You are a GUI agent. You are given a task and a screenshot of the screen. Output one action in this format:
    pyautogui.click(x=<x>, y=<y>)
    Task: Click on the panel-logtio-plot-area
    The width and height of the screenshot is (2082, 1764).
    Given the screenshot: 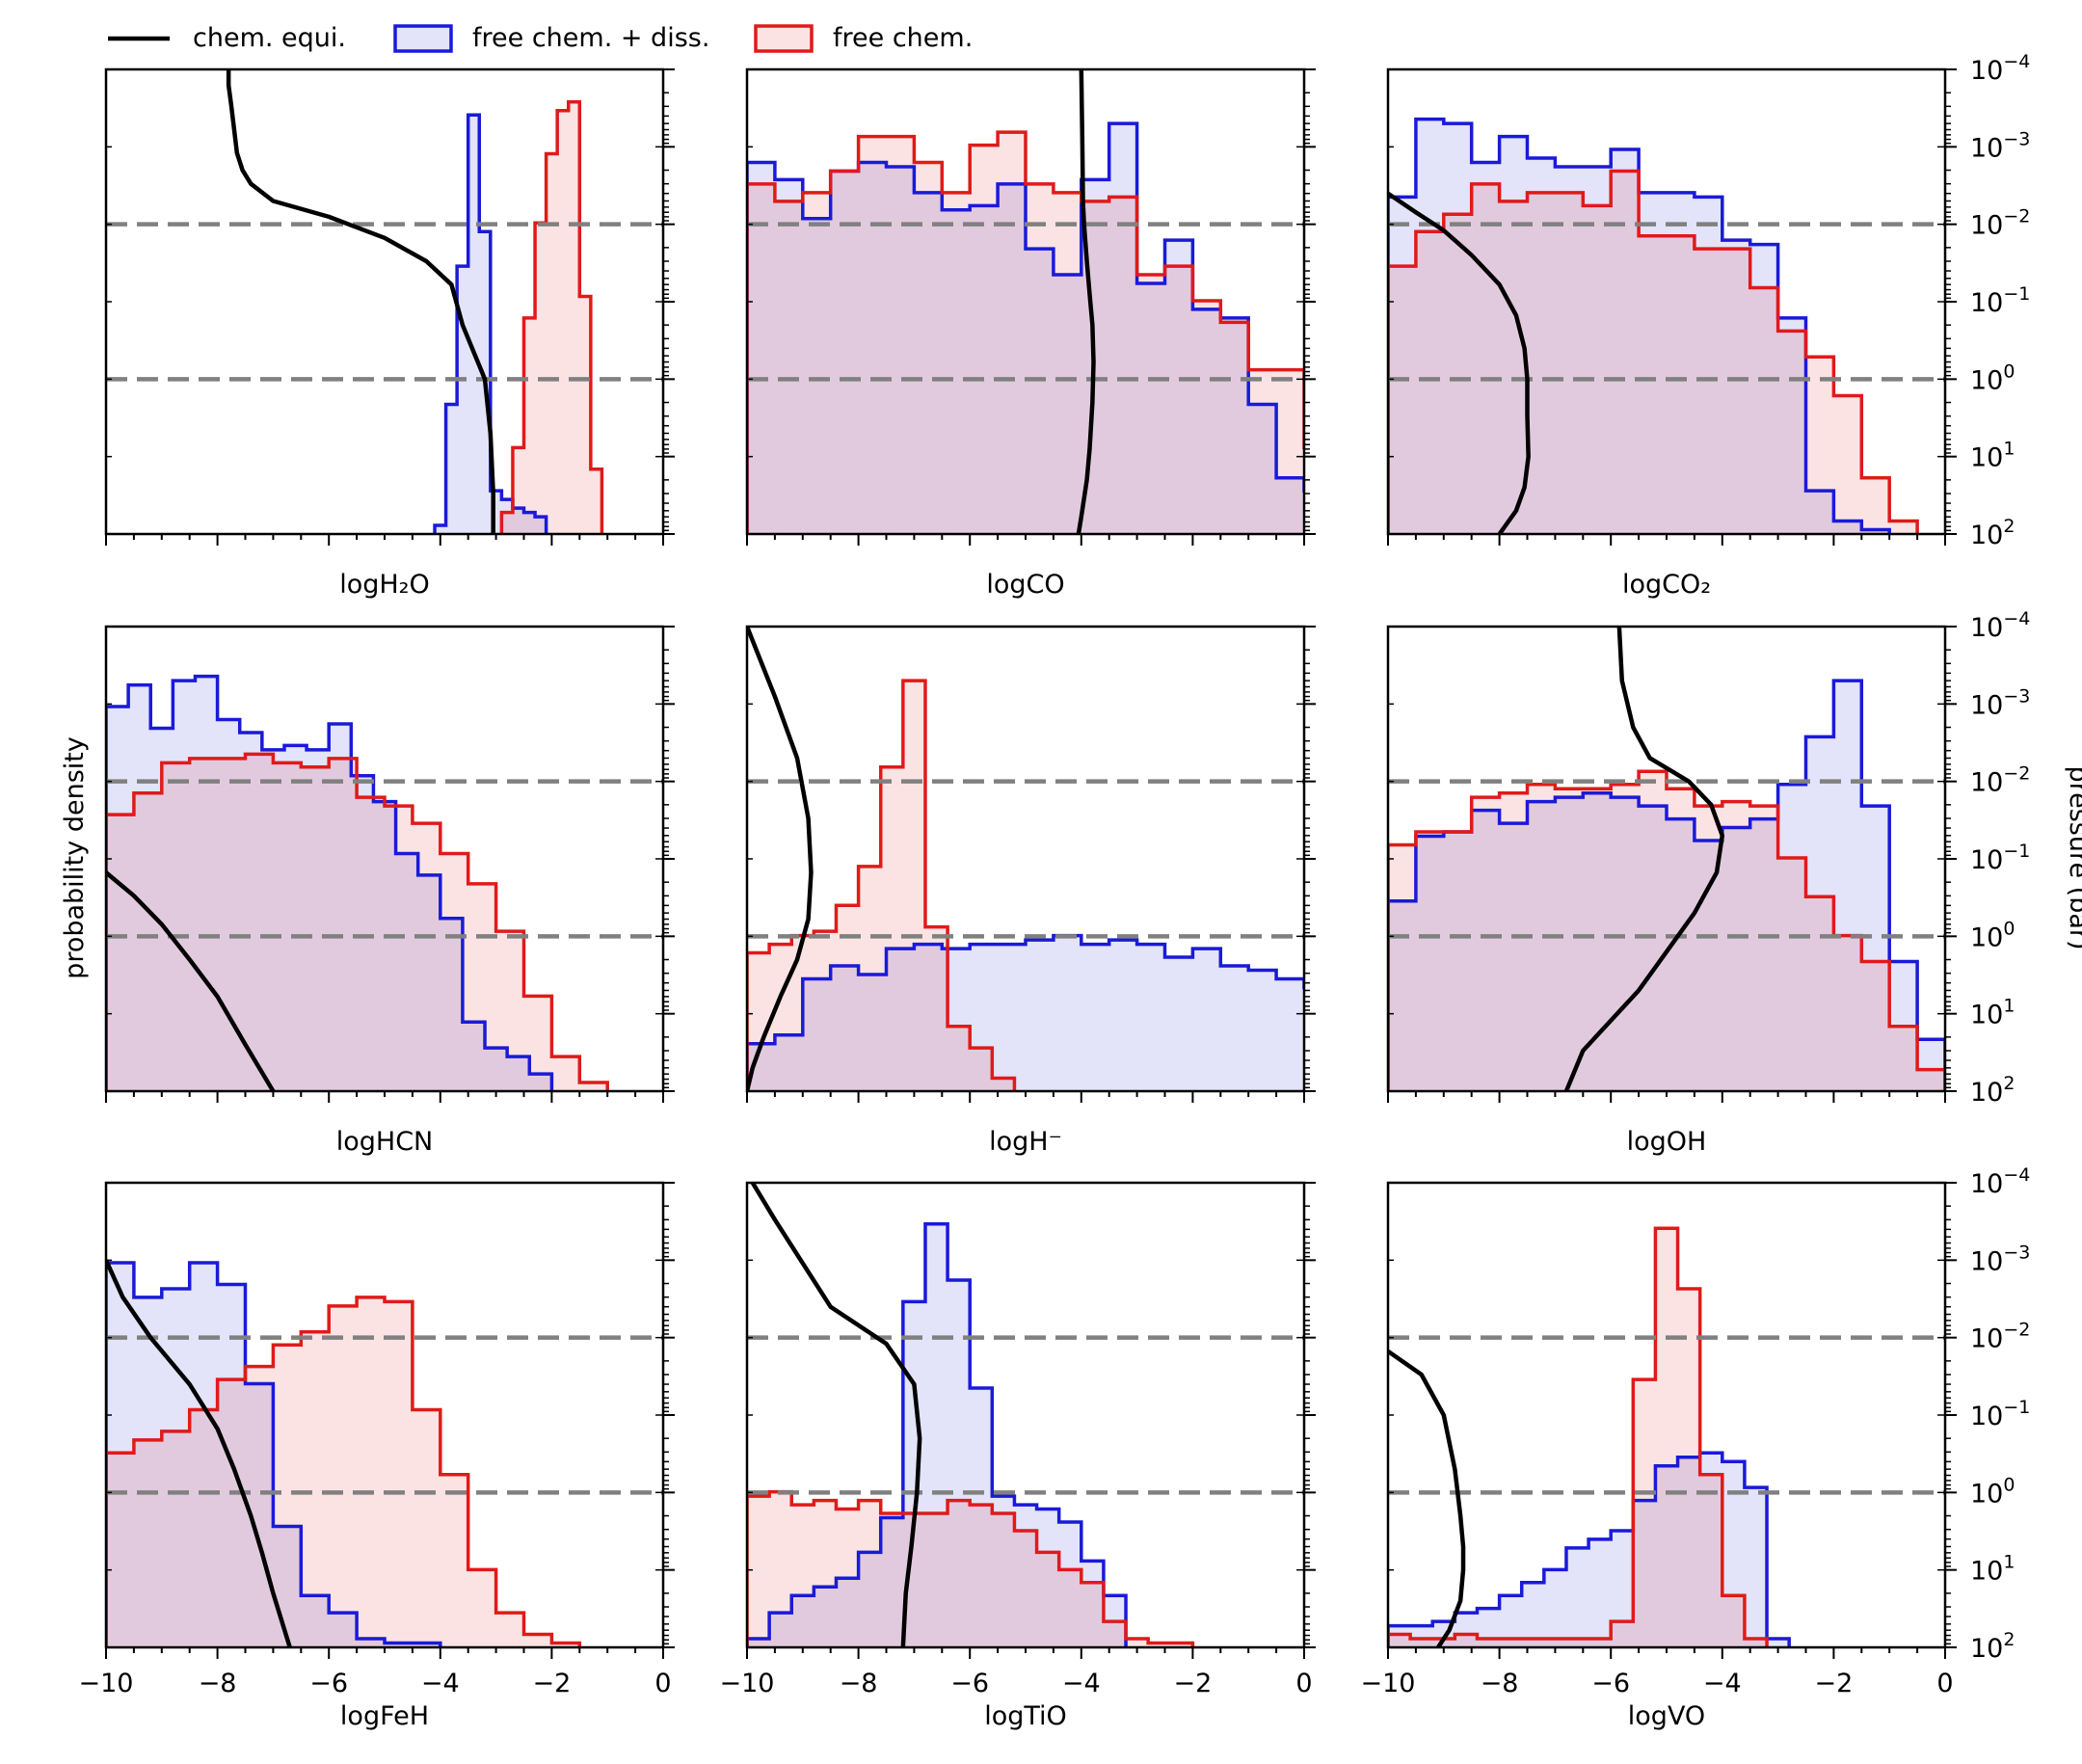 What is the action you would take?
    pyautogui.click(x=1025, y=1415)
    